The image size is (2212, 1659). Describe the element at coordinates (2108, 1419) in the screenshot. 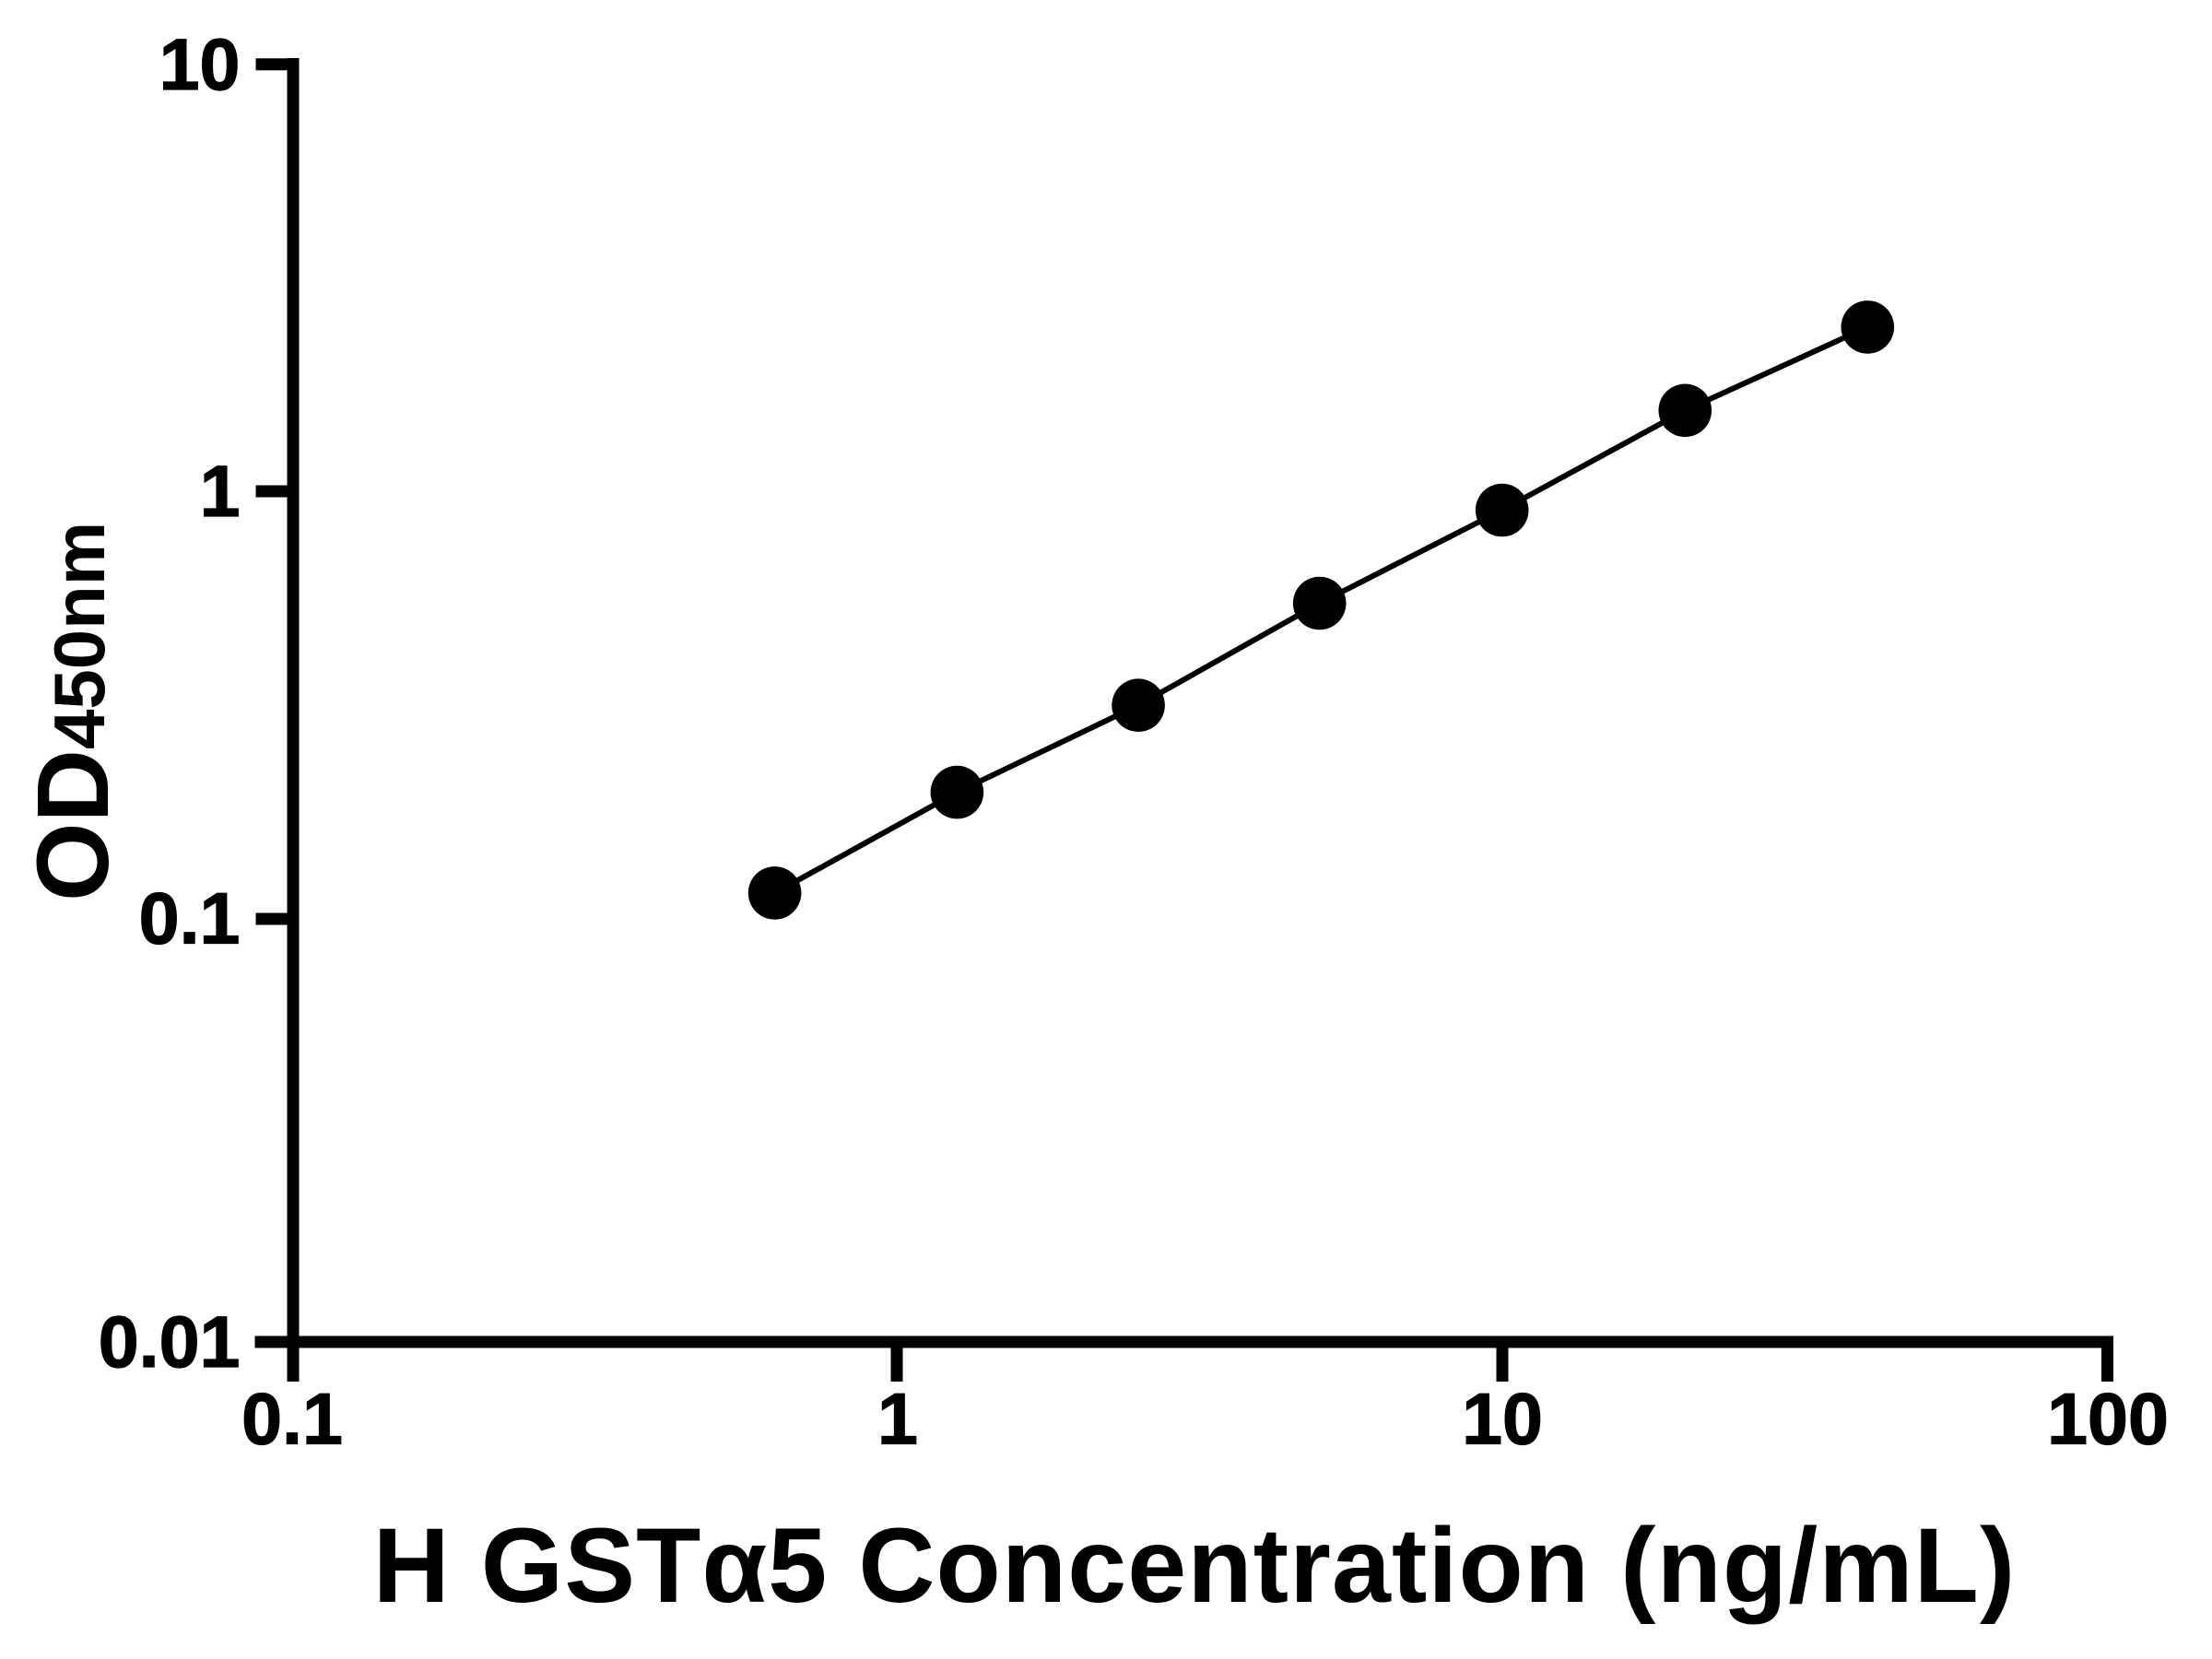

I see `svg-text: 100` at that location.